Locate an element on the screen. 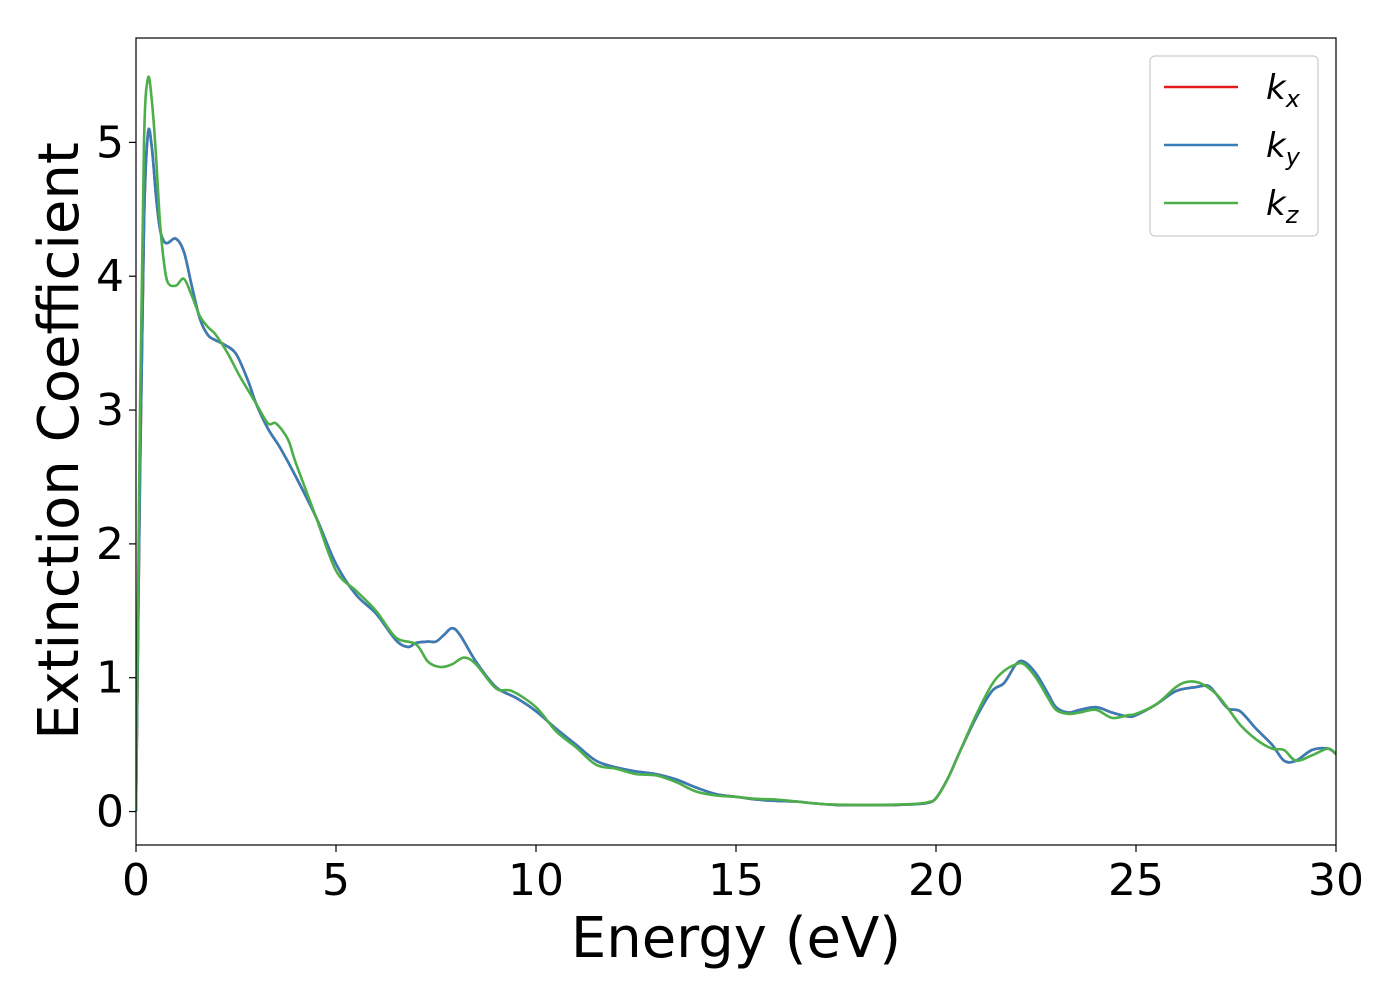 This screenshot has height=1004, width=1400. x-tick-label: 25 is located at coordinates (1136, 880).